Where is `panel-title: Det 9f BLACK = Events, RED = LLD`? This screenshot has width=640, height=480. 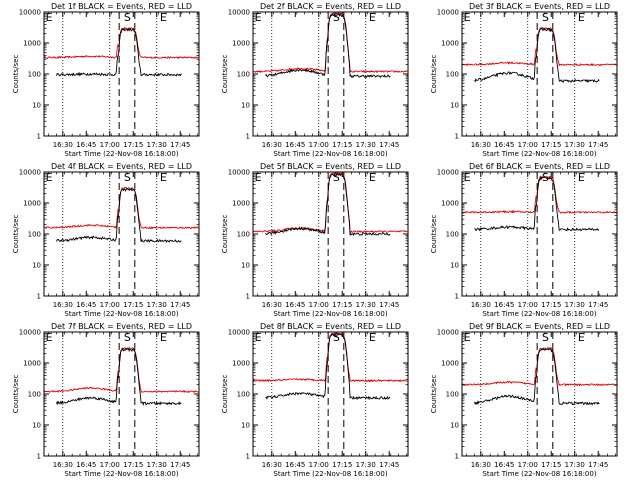 panel-title: Det 9f BLACK = Events, RED = LLD is located at coordinates (539, 326).